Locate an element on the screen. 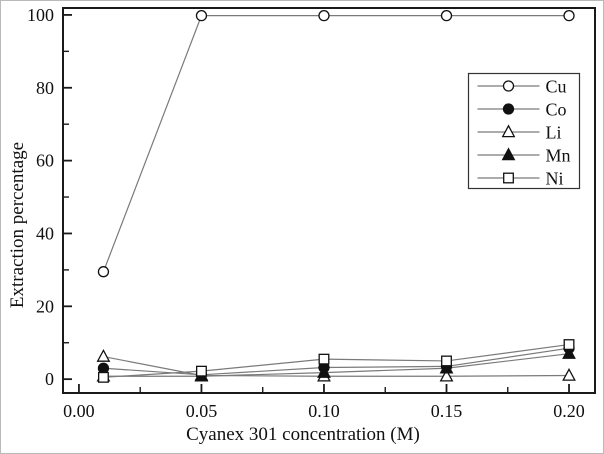  legend-marker-li is located at coordinates (508, 131).